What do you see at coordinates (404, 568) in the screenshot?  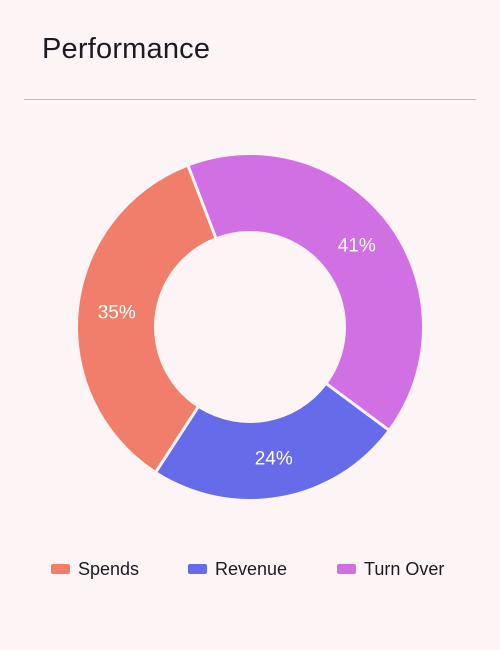 I see `legend-label-turn-over: Turn Over` at bounding box center [404, 568].